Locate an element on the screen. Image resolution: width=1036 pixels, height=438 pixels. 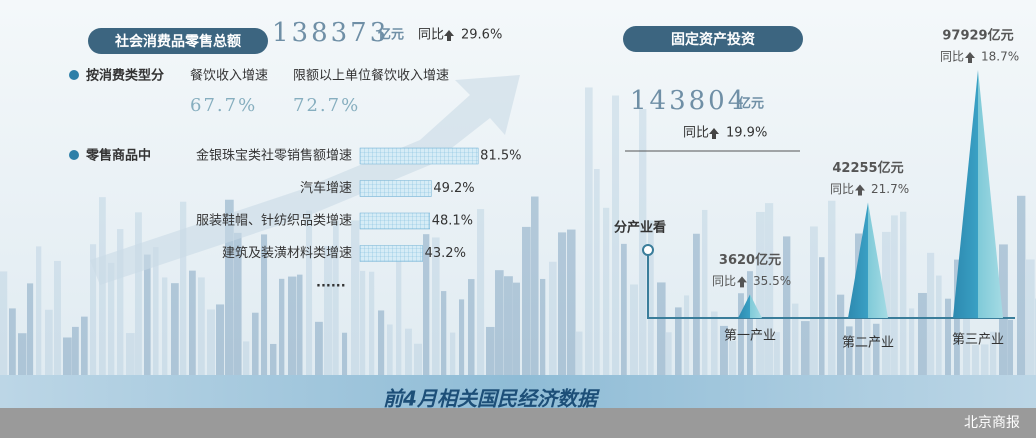
item-name: 建筑及装潢材料类增速 is located at coordinates (287, 253).